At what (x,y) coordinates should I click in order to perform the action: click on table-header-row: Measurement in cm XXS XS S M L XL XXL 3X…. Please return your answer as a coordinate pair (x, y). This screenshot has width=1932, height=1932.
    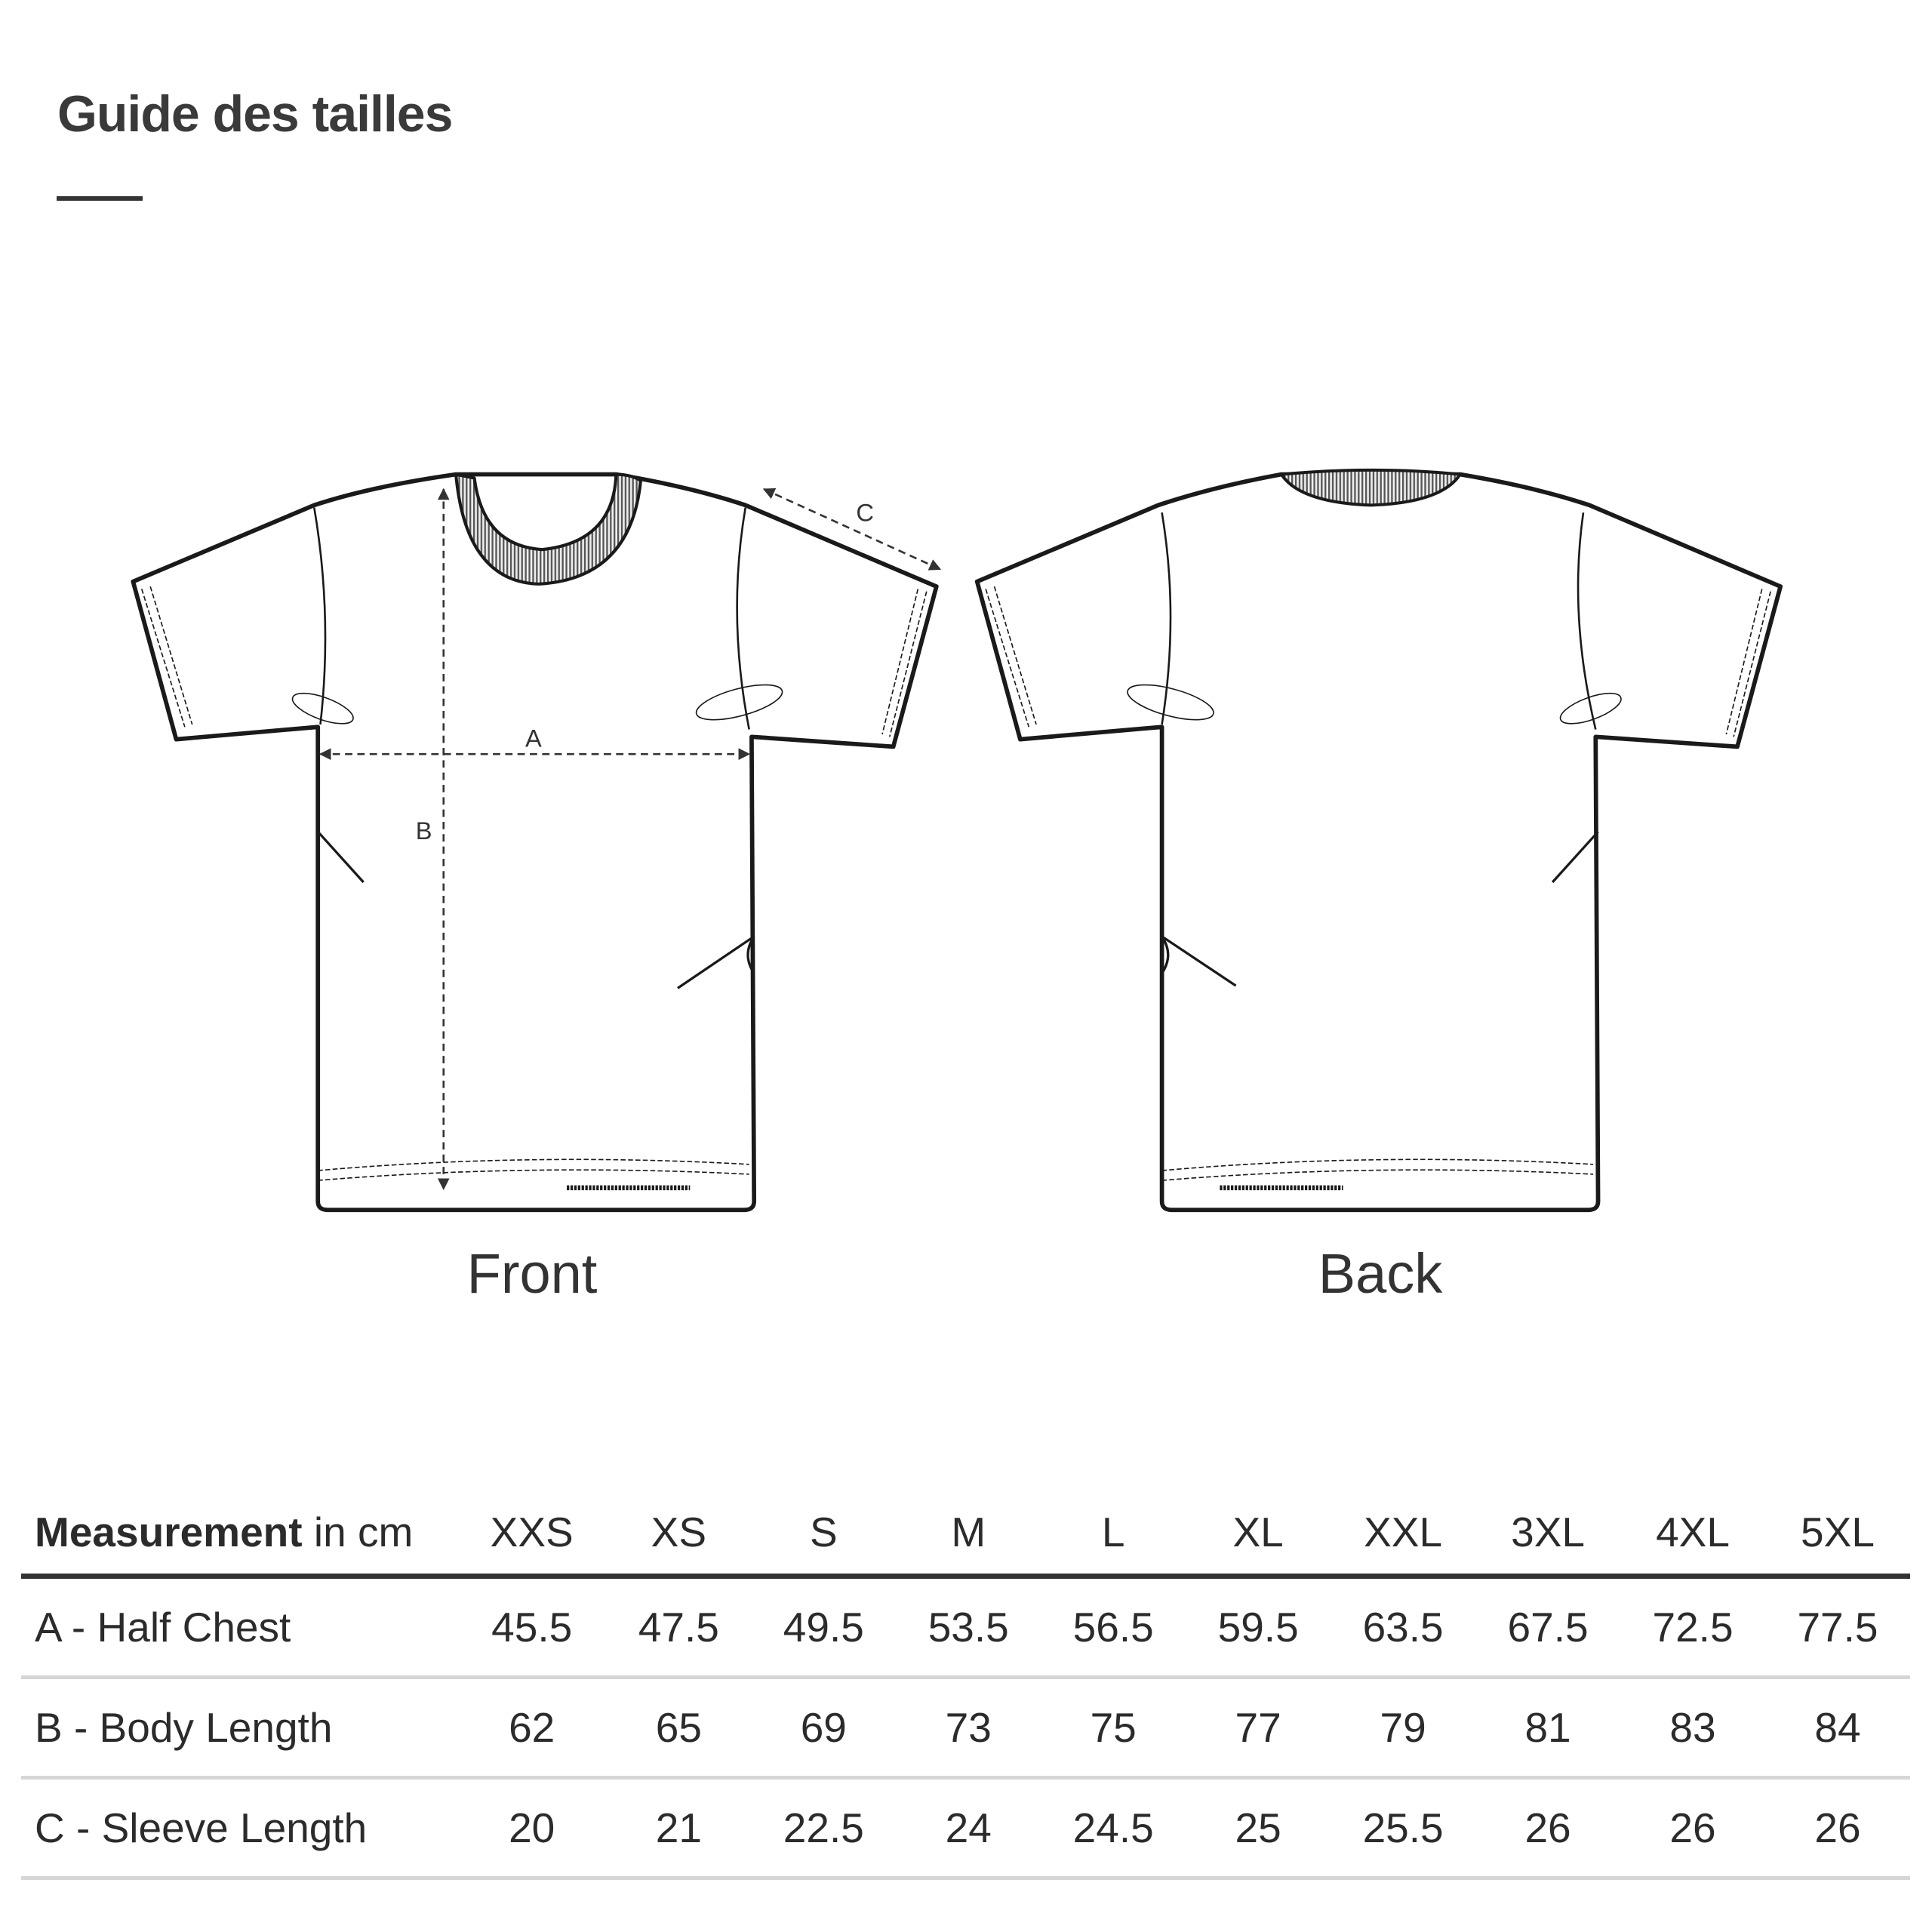
    Looking at the image, I should click on (965, 1534).